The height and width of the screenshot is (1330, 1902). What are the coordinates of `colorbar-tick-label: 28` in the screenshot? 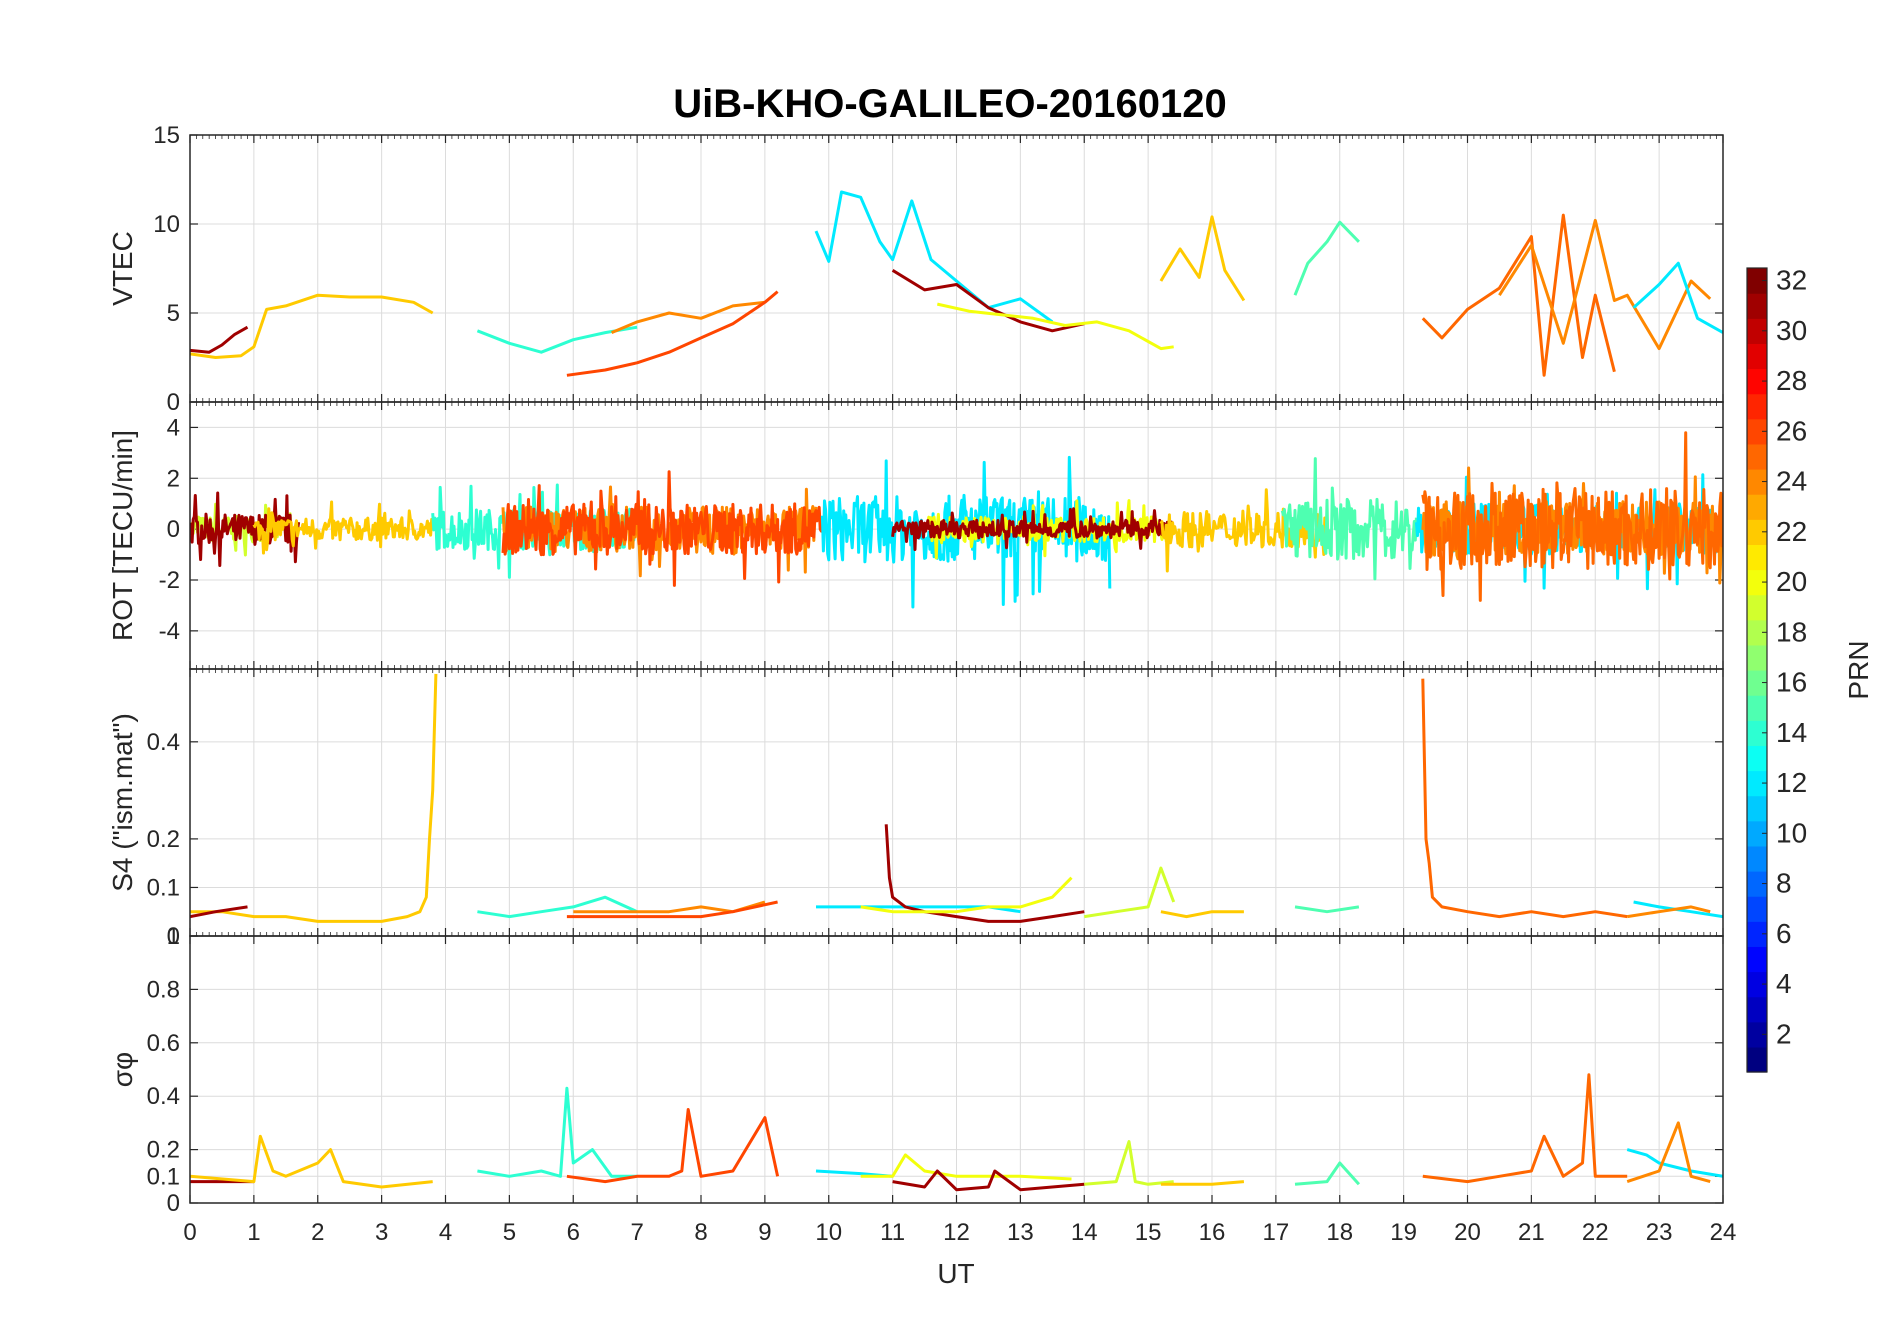 It's located at (1791, 380).